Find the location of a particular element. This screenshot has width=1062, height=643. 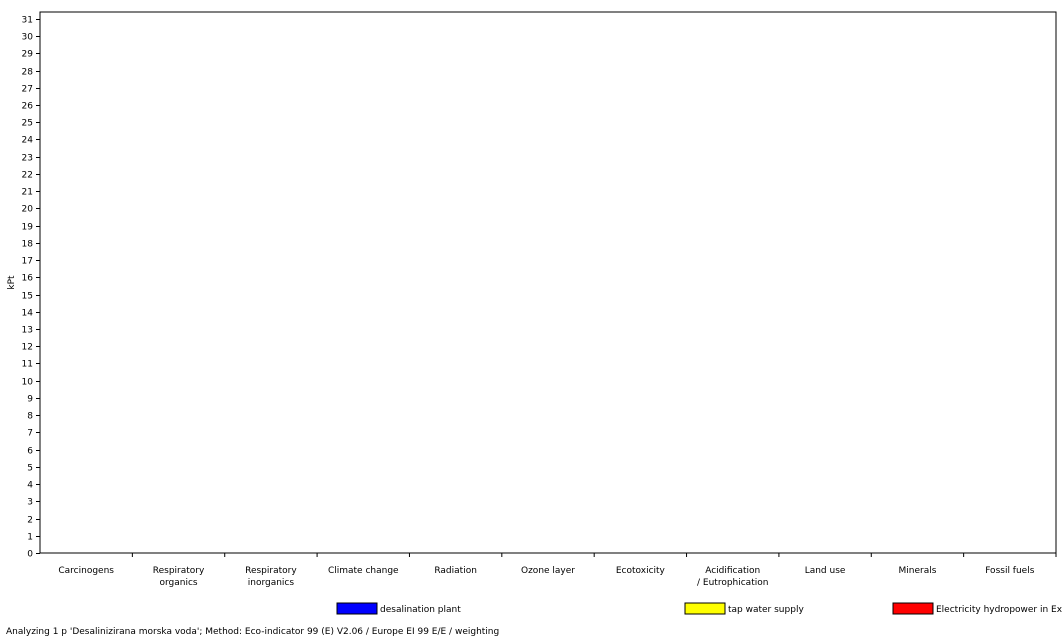

y-tick-label: 18 is located at coordinates (28, 245).